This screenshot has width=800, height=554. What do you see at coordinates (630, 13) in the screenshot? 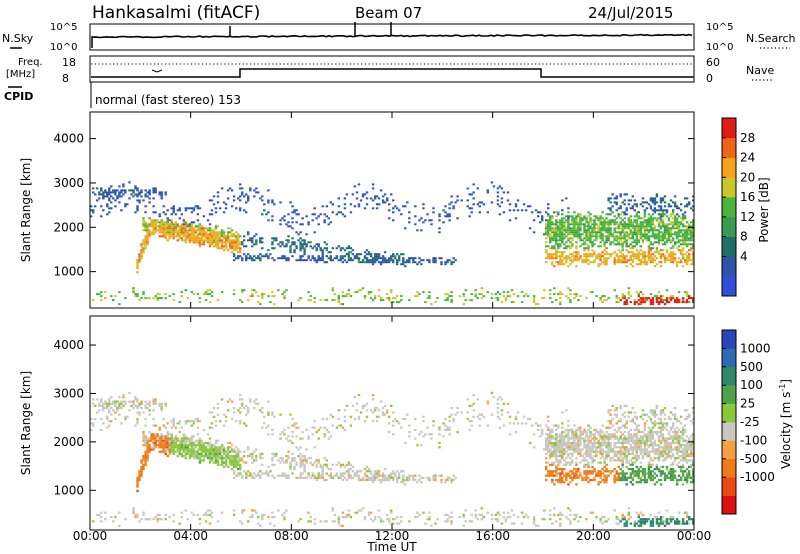
I see `date-label: 24/Jul/2015` at bounding box center [630, 13].